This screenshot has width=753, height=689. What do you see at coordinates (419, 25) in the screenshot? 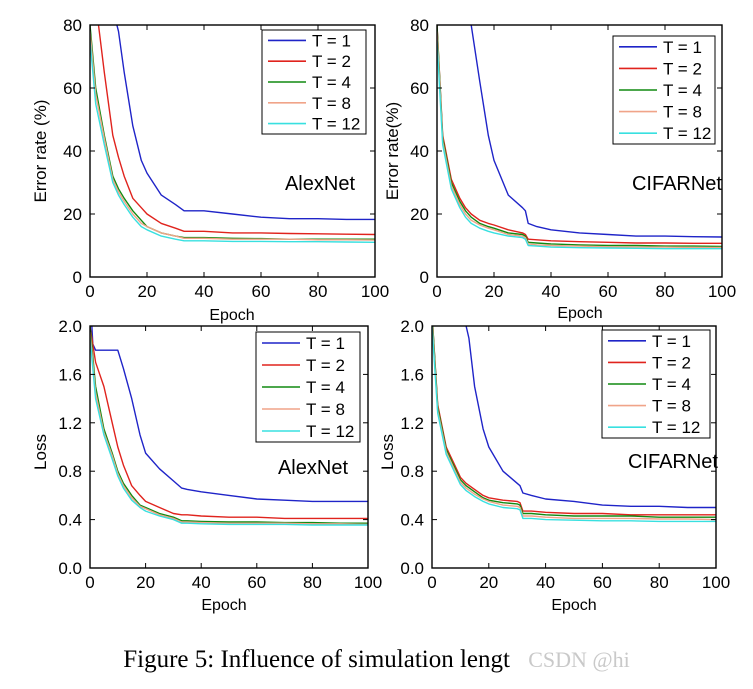
I see `y-tick-label: 80` at bounding box center [419, 25].